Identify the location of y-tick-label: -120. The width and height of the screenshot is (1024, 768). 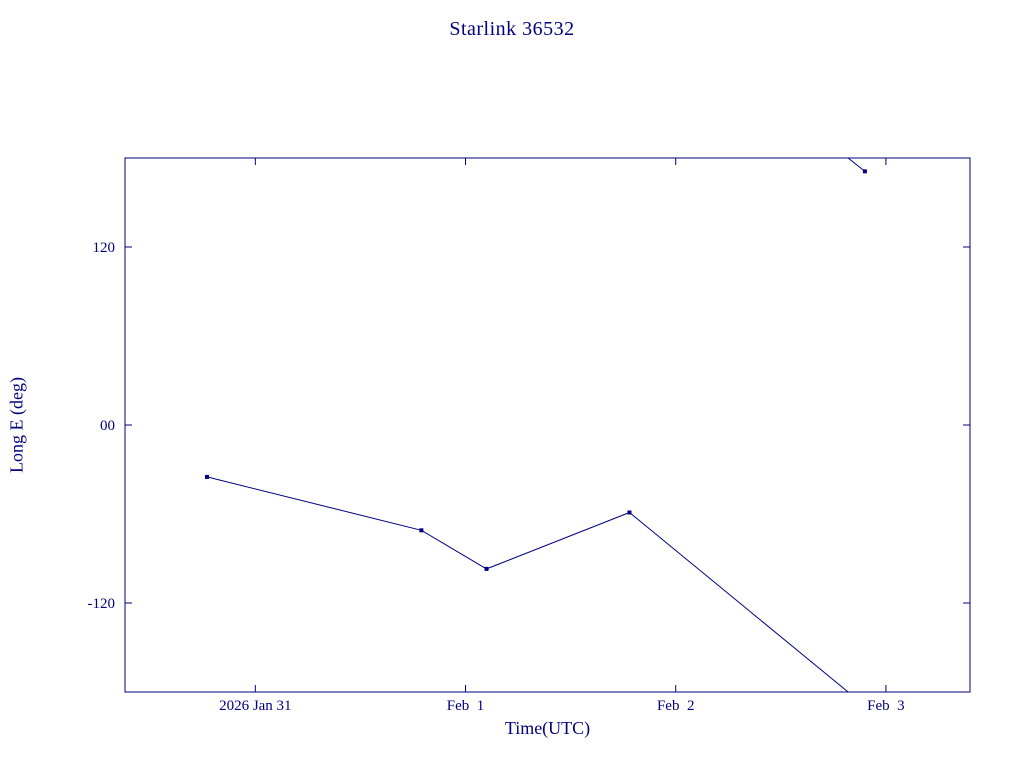
(102, 604).